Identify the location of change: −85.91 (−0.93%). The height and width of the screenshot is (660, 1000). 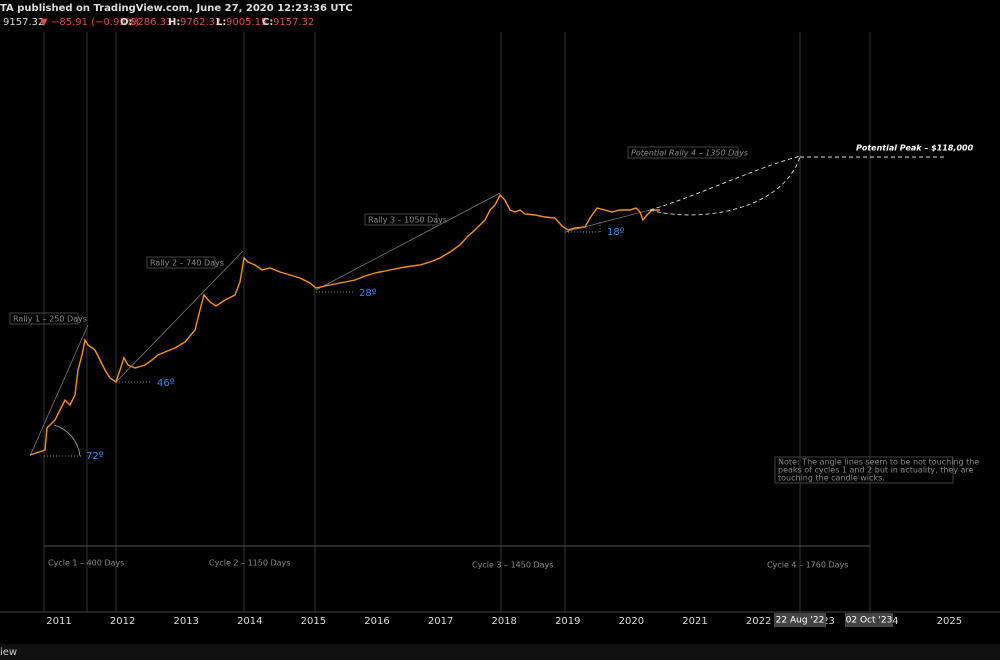
(95, 22).